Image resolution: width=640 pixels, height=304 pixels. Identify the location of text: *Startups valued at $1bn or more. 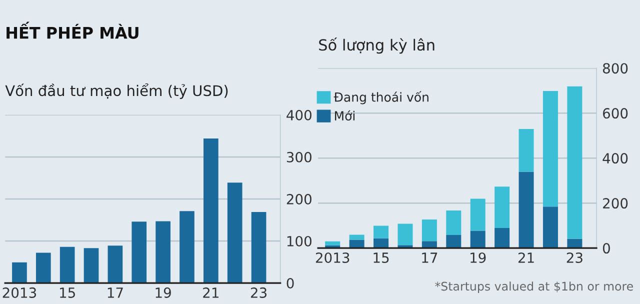
(534, 287).